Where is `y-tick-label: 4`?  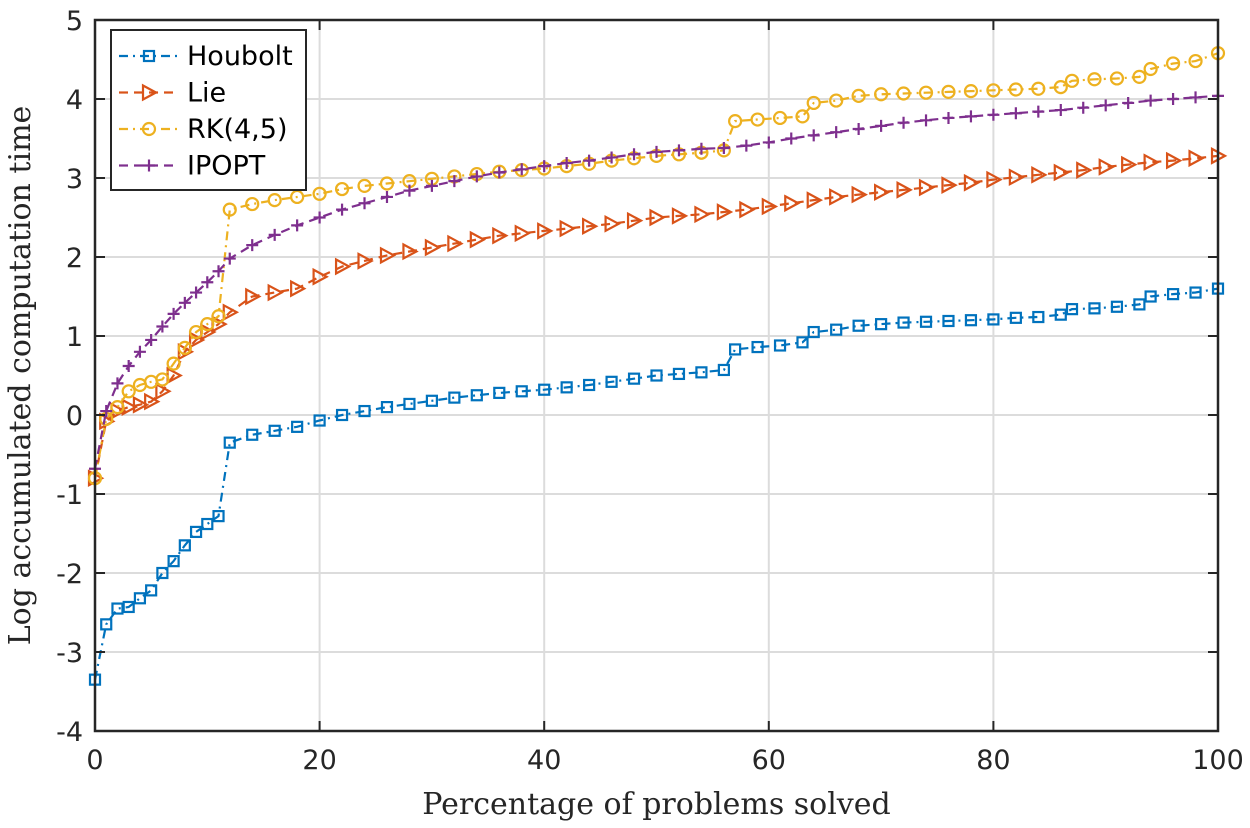
y-tick-label: 4 is located at coordinates (74, 100).